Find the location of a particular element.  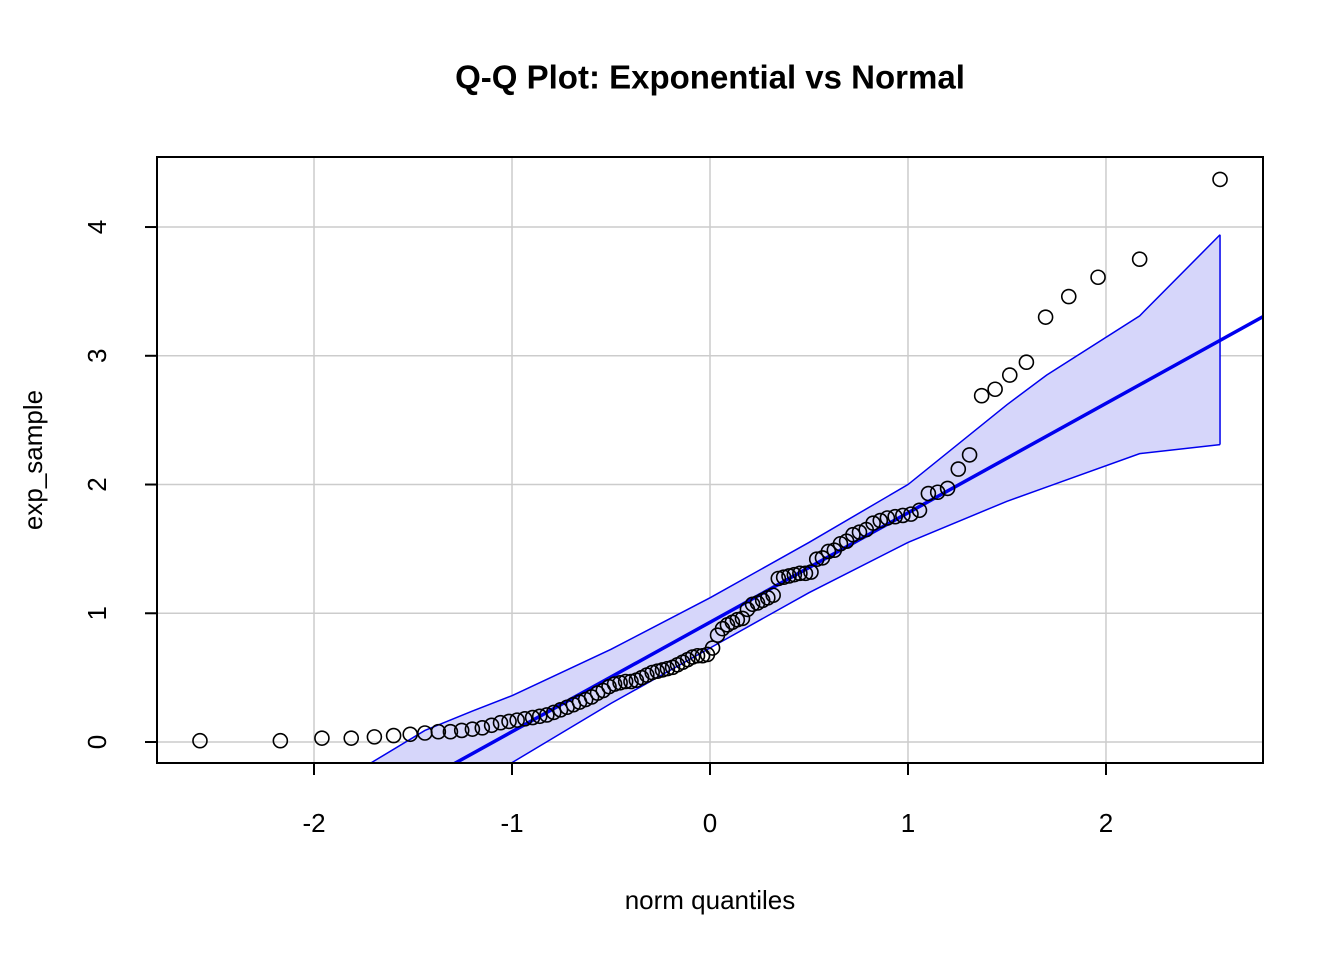

y-tick-label: 0 is located at coordinates (97, 742).